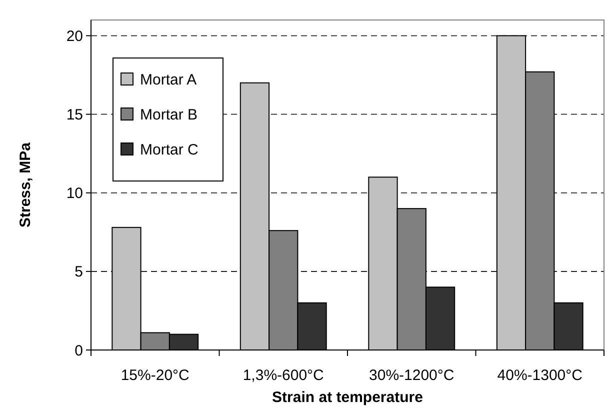 The width and height of the screenshot is (616, 416). I want to click on y-axis-title: Stress, MPa, so click(25, 185).